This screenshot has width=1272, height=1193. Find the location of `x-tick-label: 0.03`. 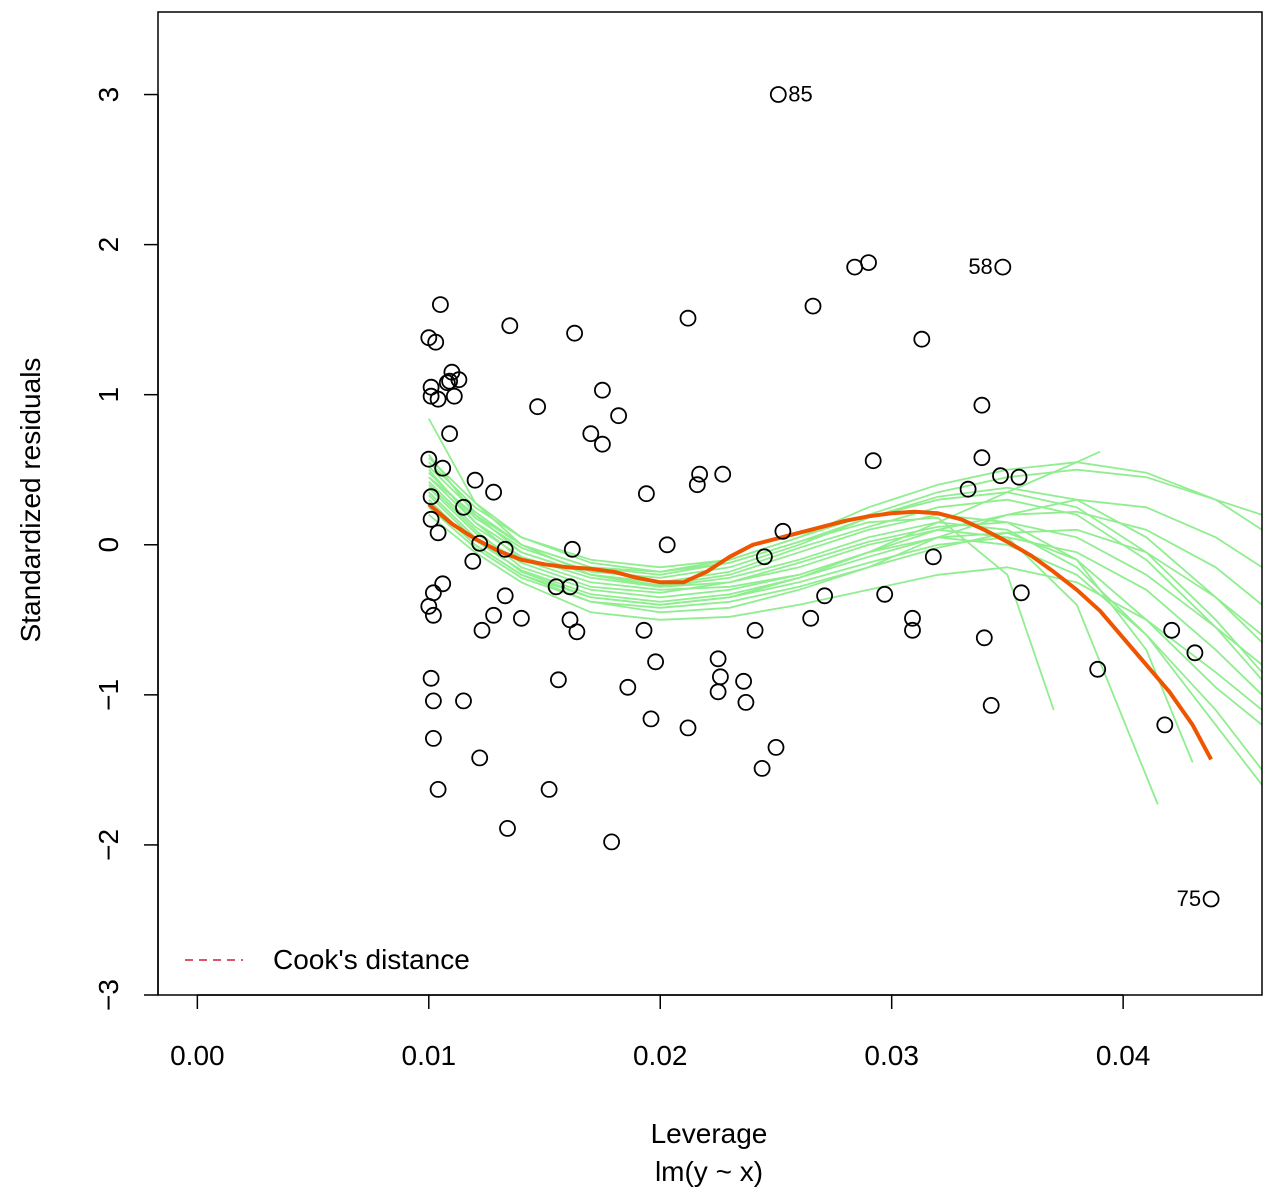

x-tick-label: 0.03 is located at coordinates (891, 1055).